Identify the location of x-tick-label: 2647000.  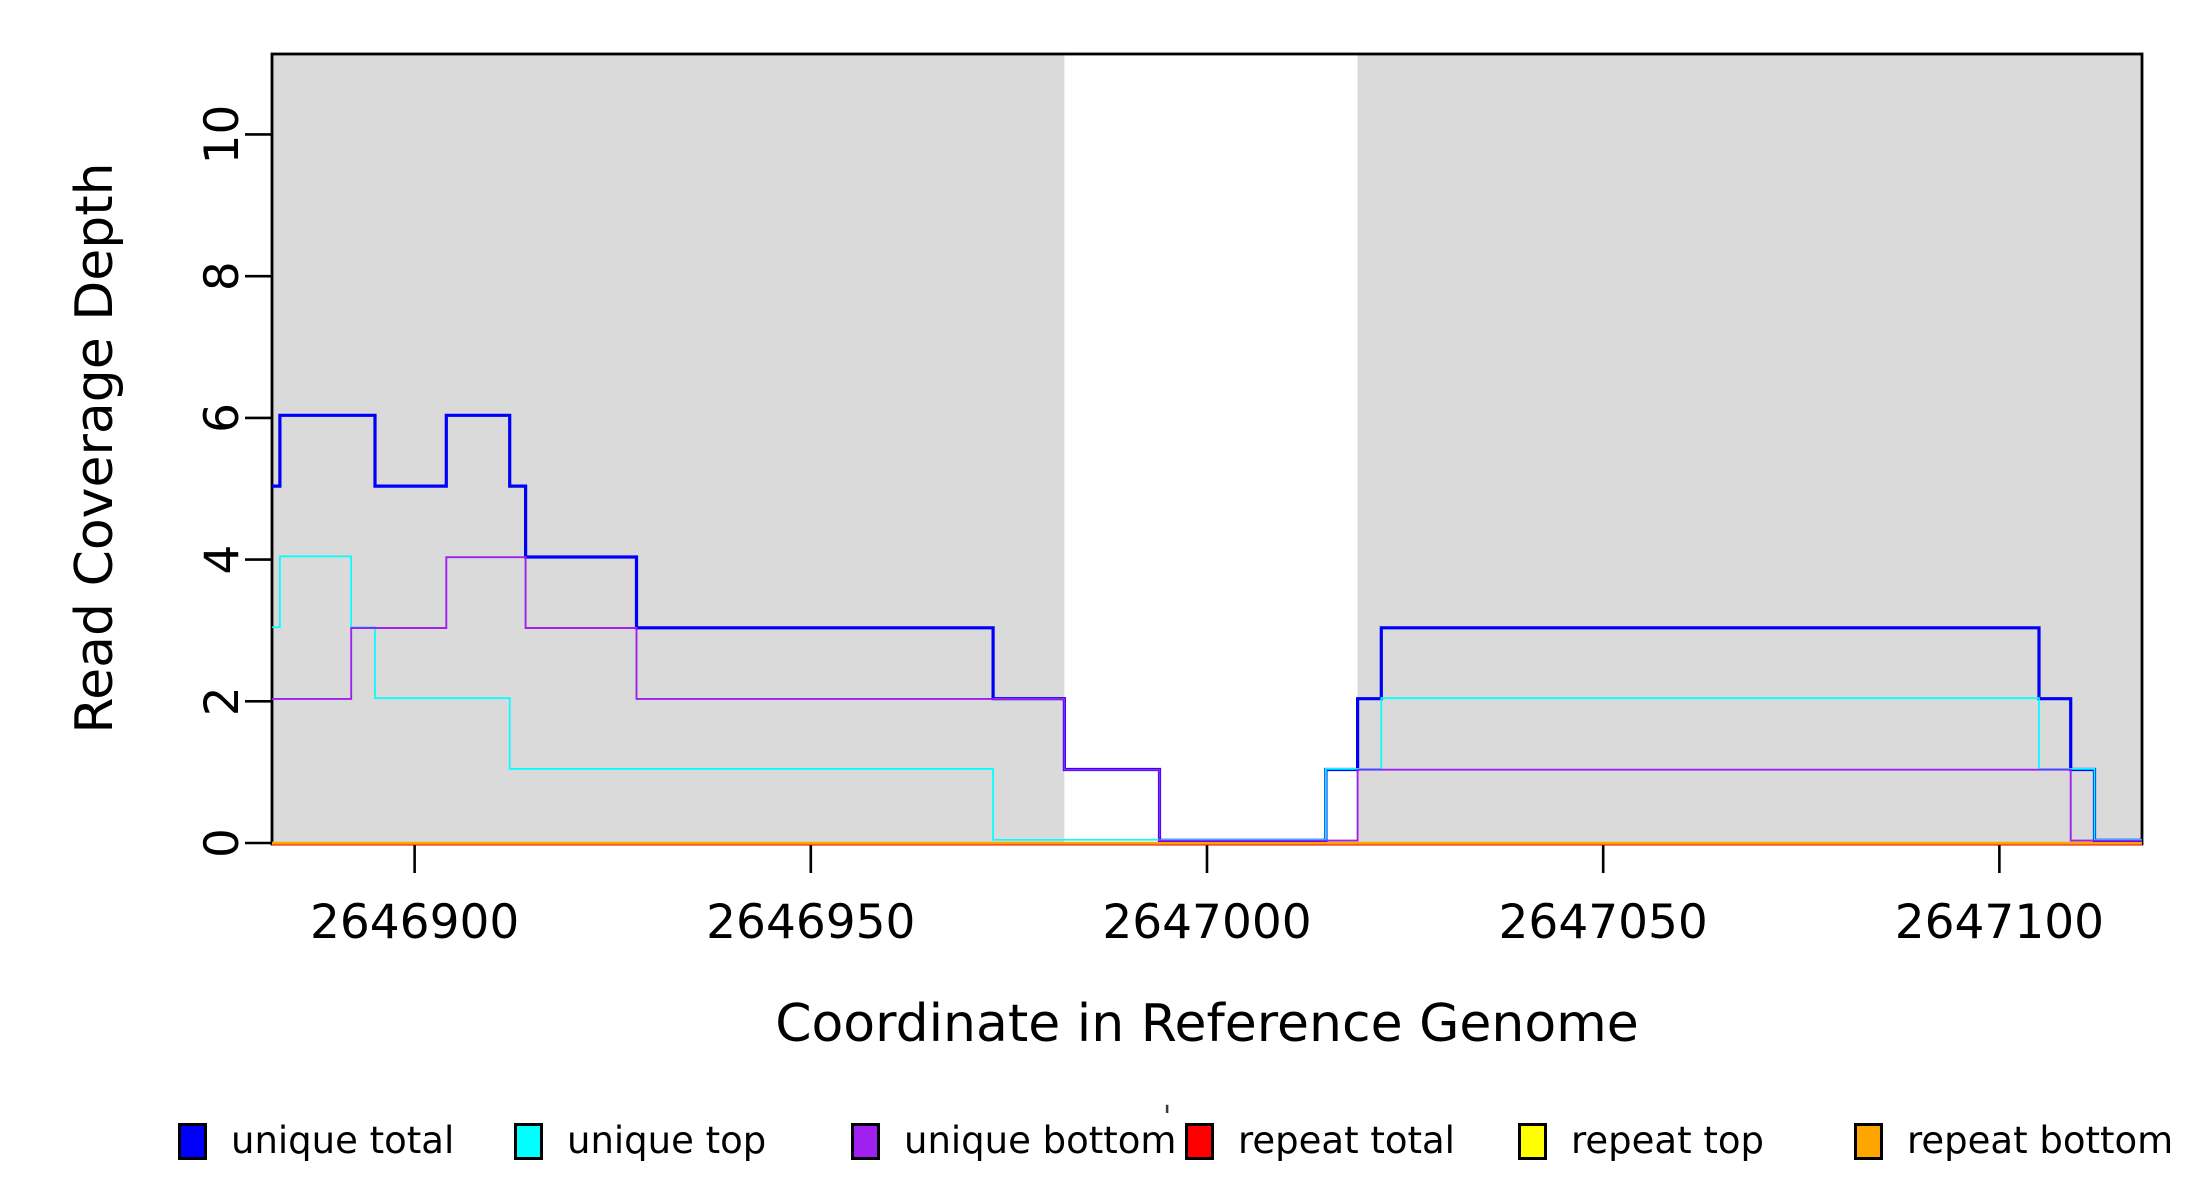
(1206, 922).